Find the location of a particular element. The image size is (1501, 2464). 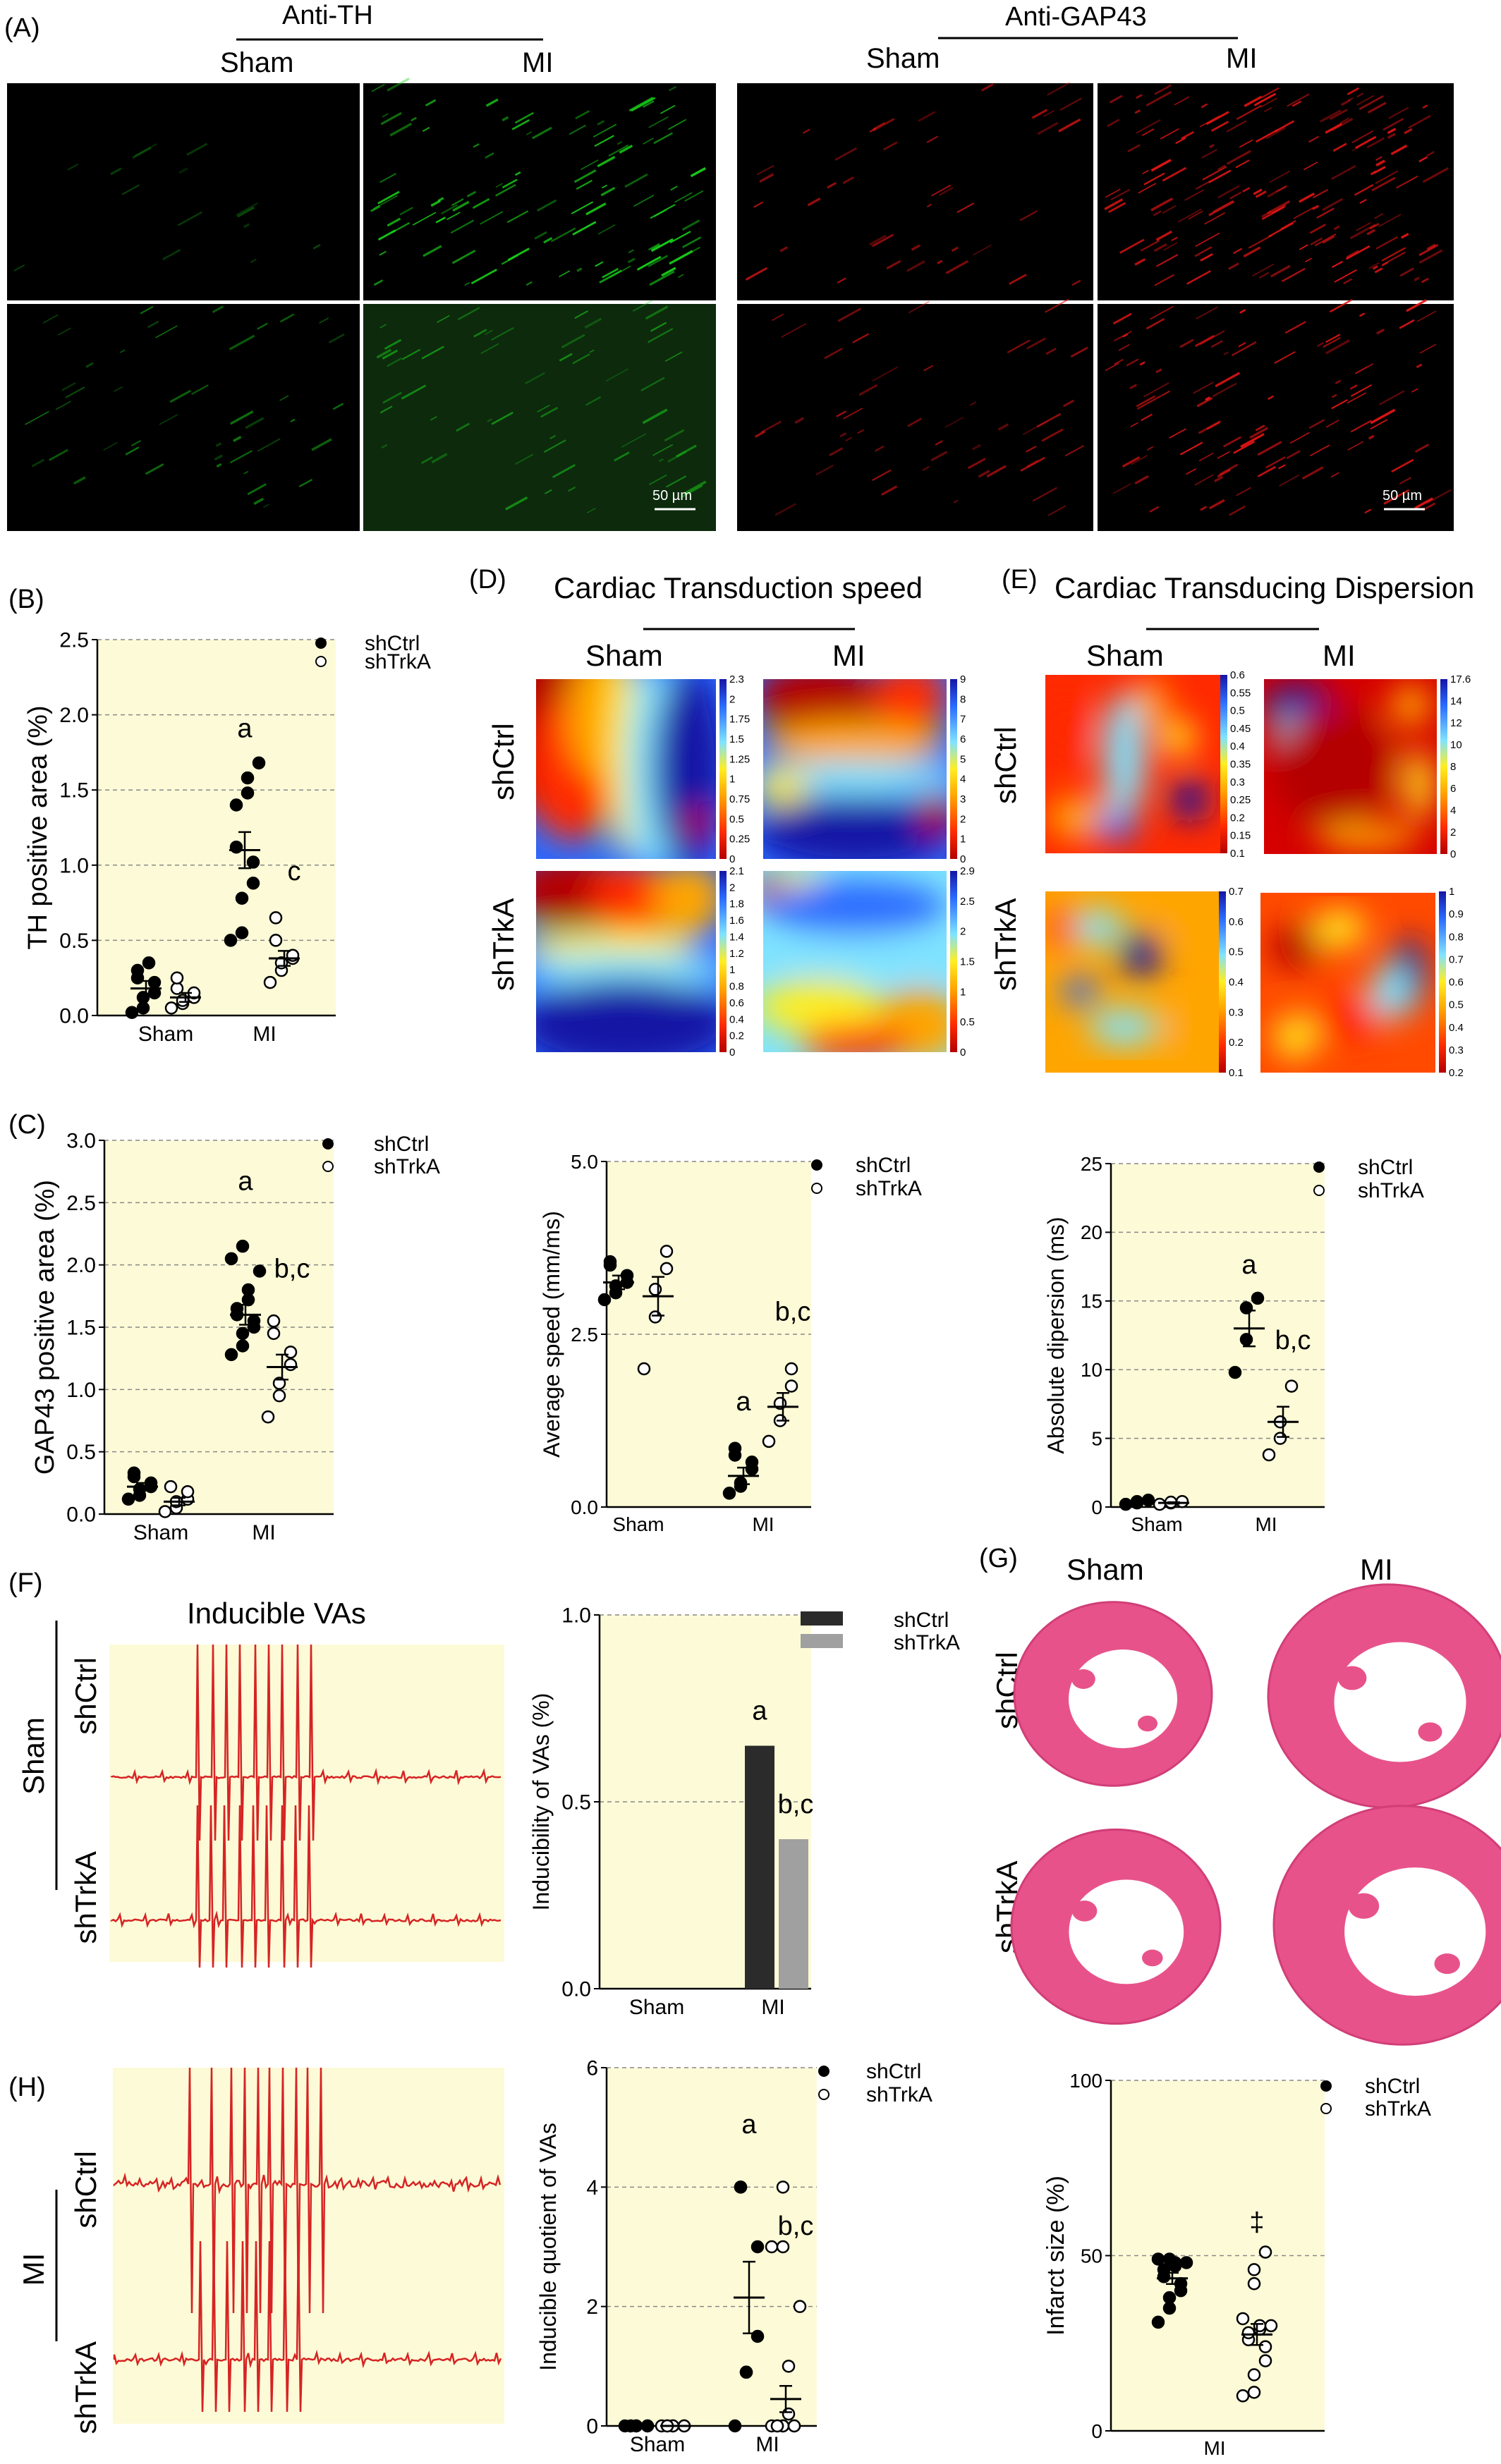

annotation-label: b,c is located at coordinates (793, 1312).